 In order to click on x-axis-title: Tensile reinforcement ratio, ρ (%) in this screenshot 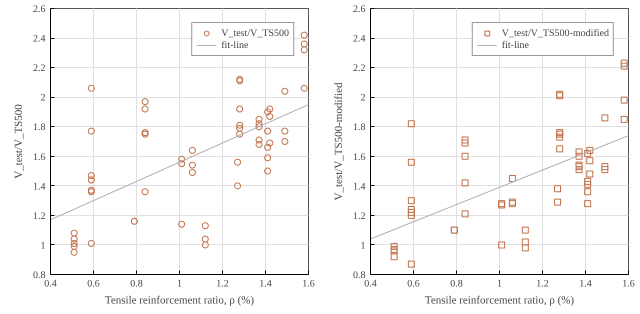, I will do `click(179, 300)`.